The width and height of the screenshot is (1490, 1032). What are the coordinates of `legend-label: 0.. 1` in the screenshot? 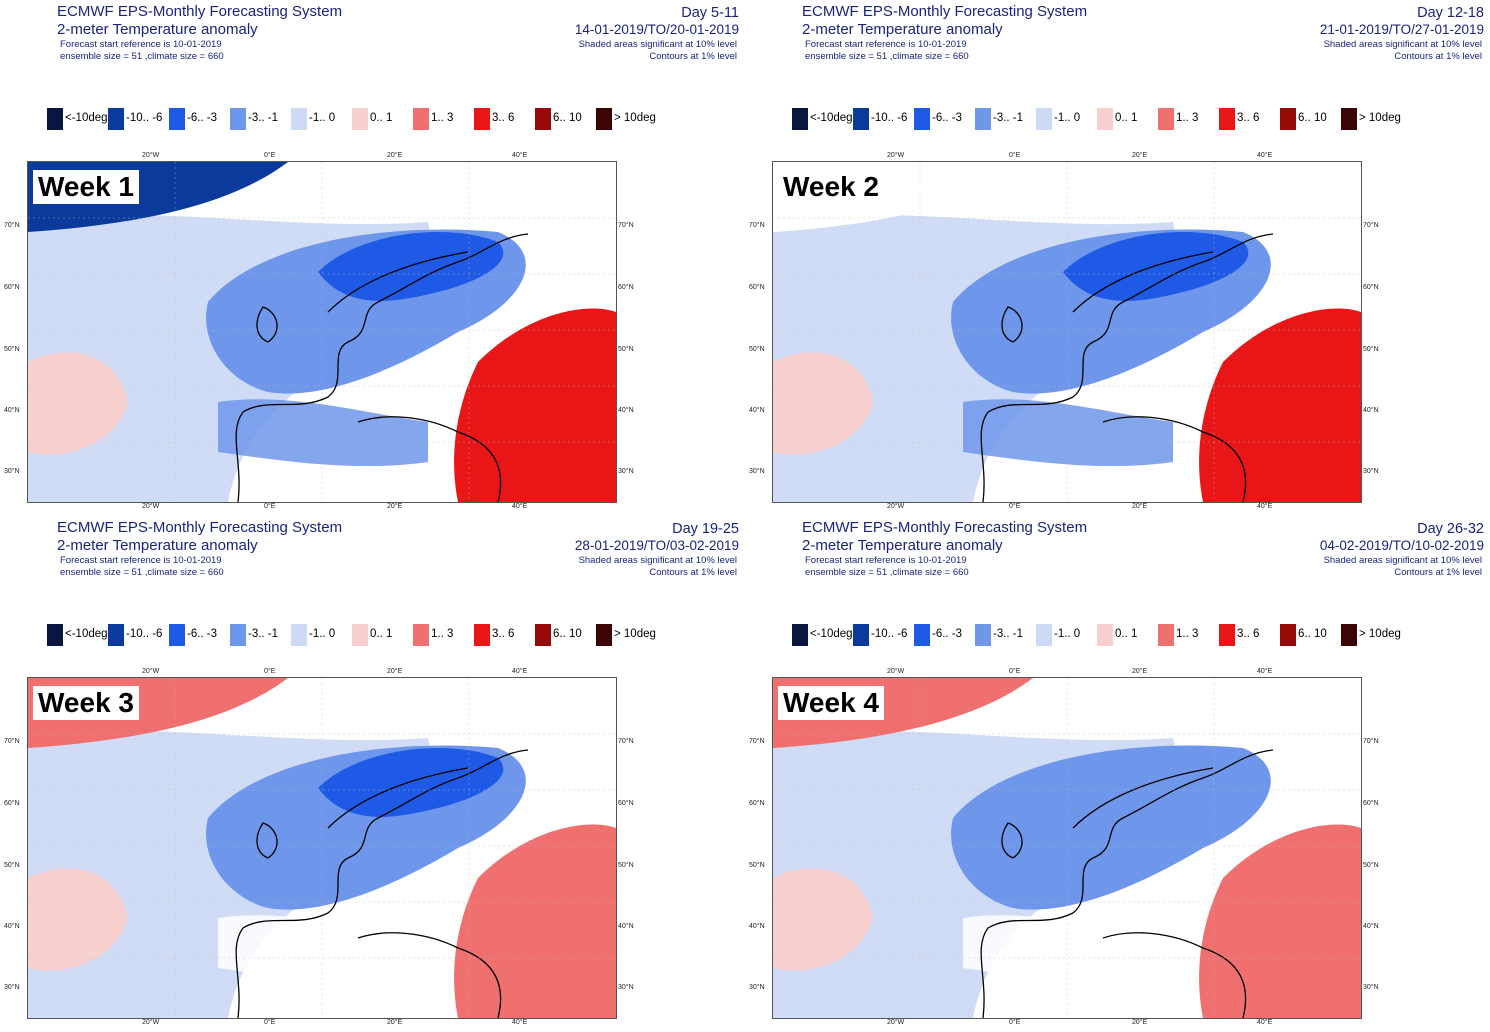 It's located at (1126, 118).